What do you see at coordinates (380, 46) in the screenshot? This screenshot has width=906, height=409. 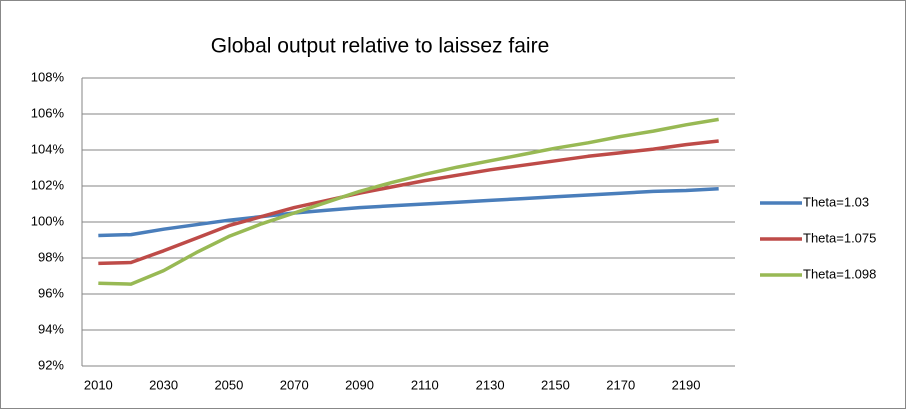 I see `chart-title: Global output relative to laissez faire` at bounding box center [380, 46].